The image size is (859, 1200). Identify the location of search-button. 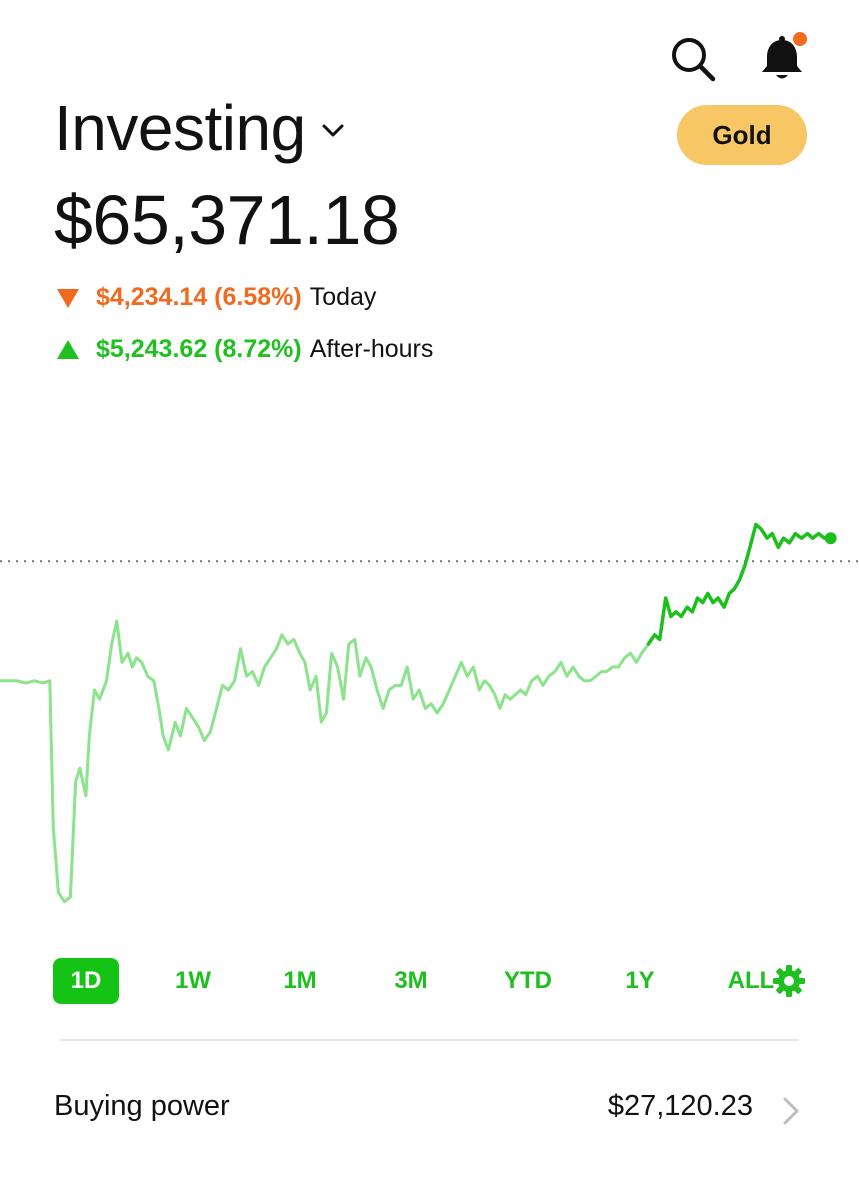
(693, 59).